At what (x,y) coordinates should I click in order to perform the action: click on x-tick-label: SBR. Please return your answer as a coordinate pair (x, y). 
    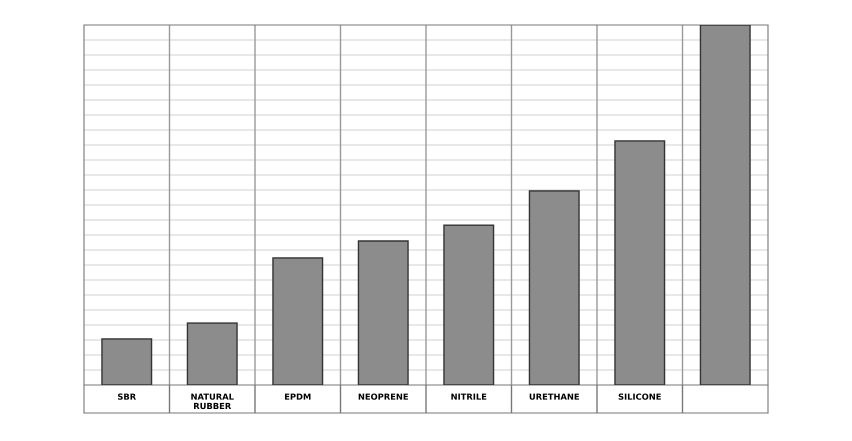
    Looking at the image, I should click on (127, 396).